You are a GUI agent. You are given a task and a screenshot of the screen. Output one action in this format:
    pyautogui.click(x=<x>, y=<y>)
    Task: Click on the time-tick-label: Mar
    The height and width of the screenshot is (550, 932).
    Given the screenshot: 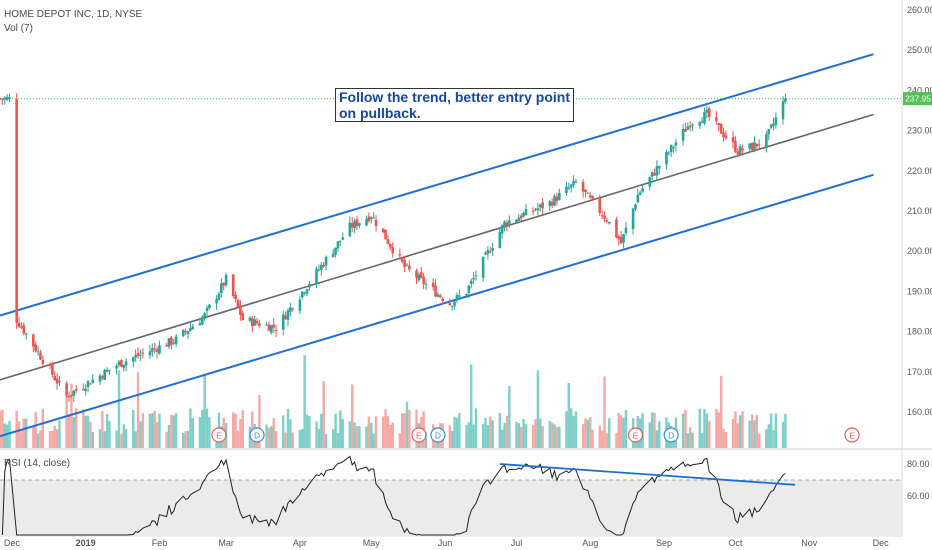 What is the action you would take?
    pyautogui.click(x=226, y=543)
    